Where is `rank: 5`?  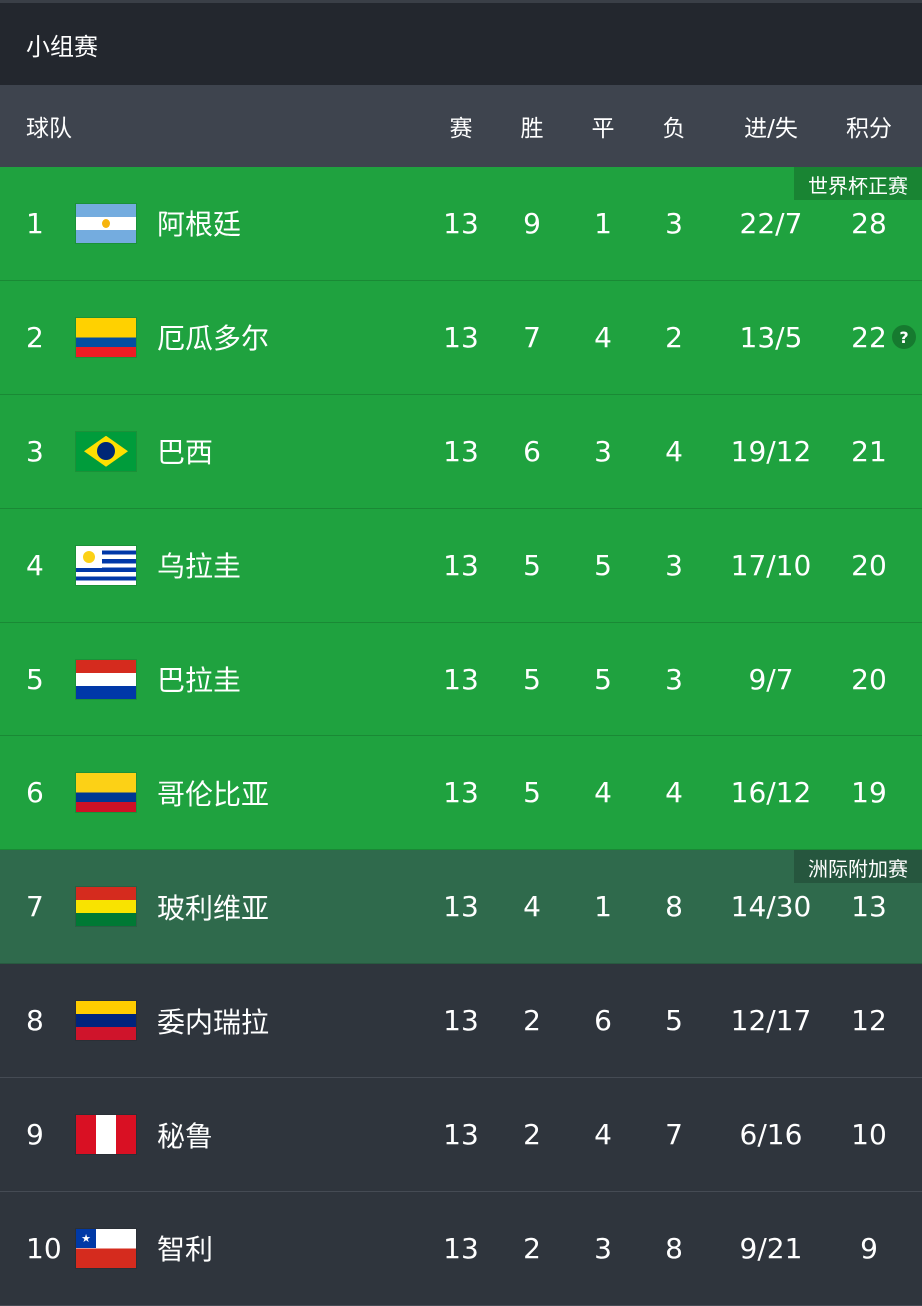
rank: 5 is located at coordinates (35, 679).